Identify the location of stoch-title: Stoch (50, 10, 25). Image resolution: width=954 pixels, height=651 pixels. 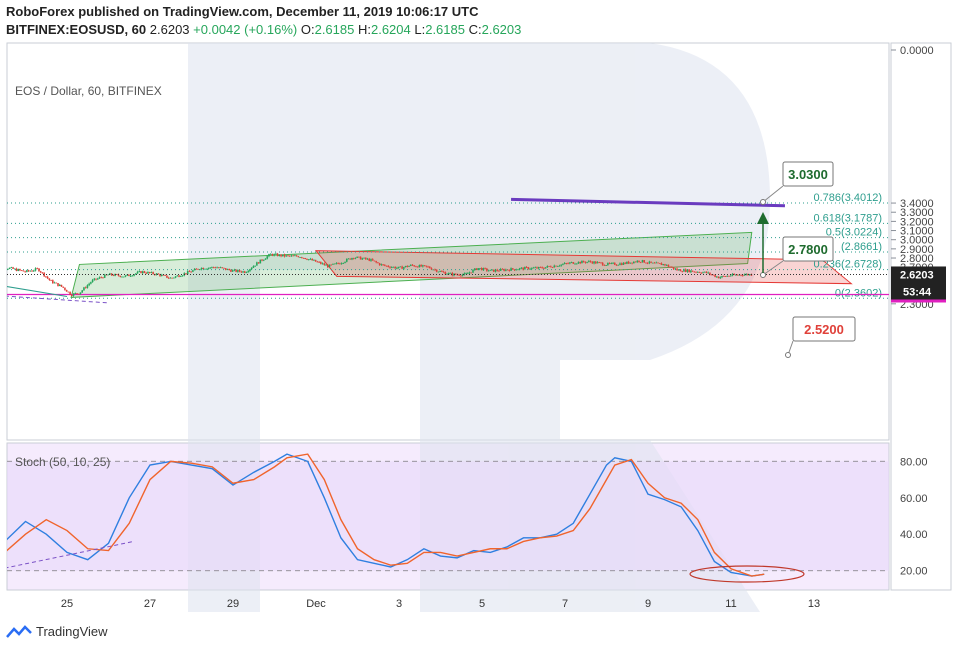
(62, 462).